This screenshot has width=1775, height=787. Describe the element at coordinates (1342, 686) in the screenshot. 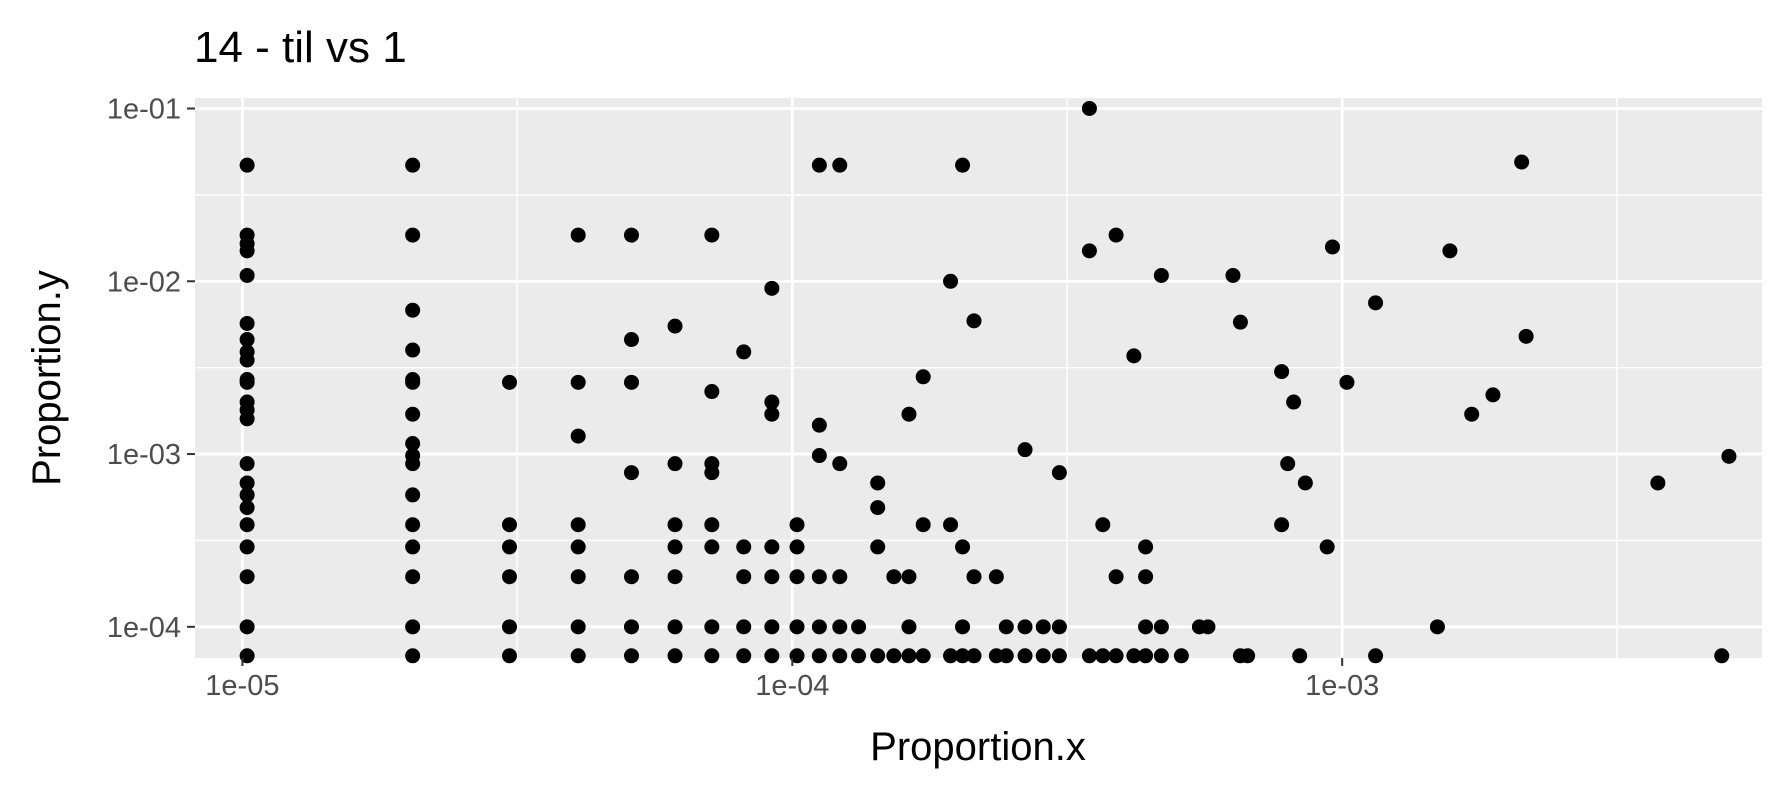

I see `x-tick-label: 1e-03` at that location.